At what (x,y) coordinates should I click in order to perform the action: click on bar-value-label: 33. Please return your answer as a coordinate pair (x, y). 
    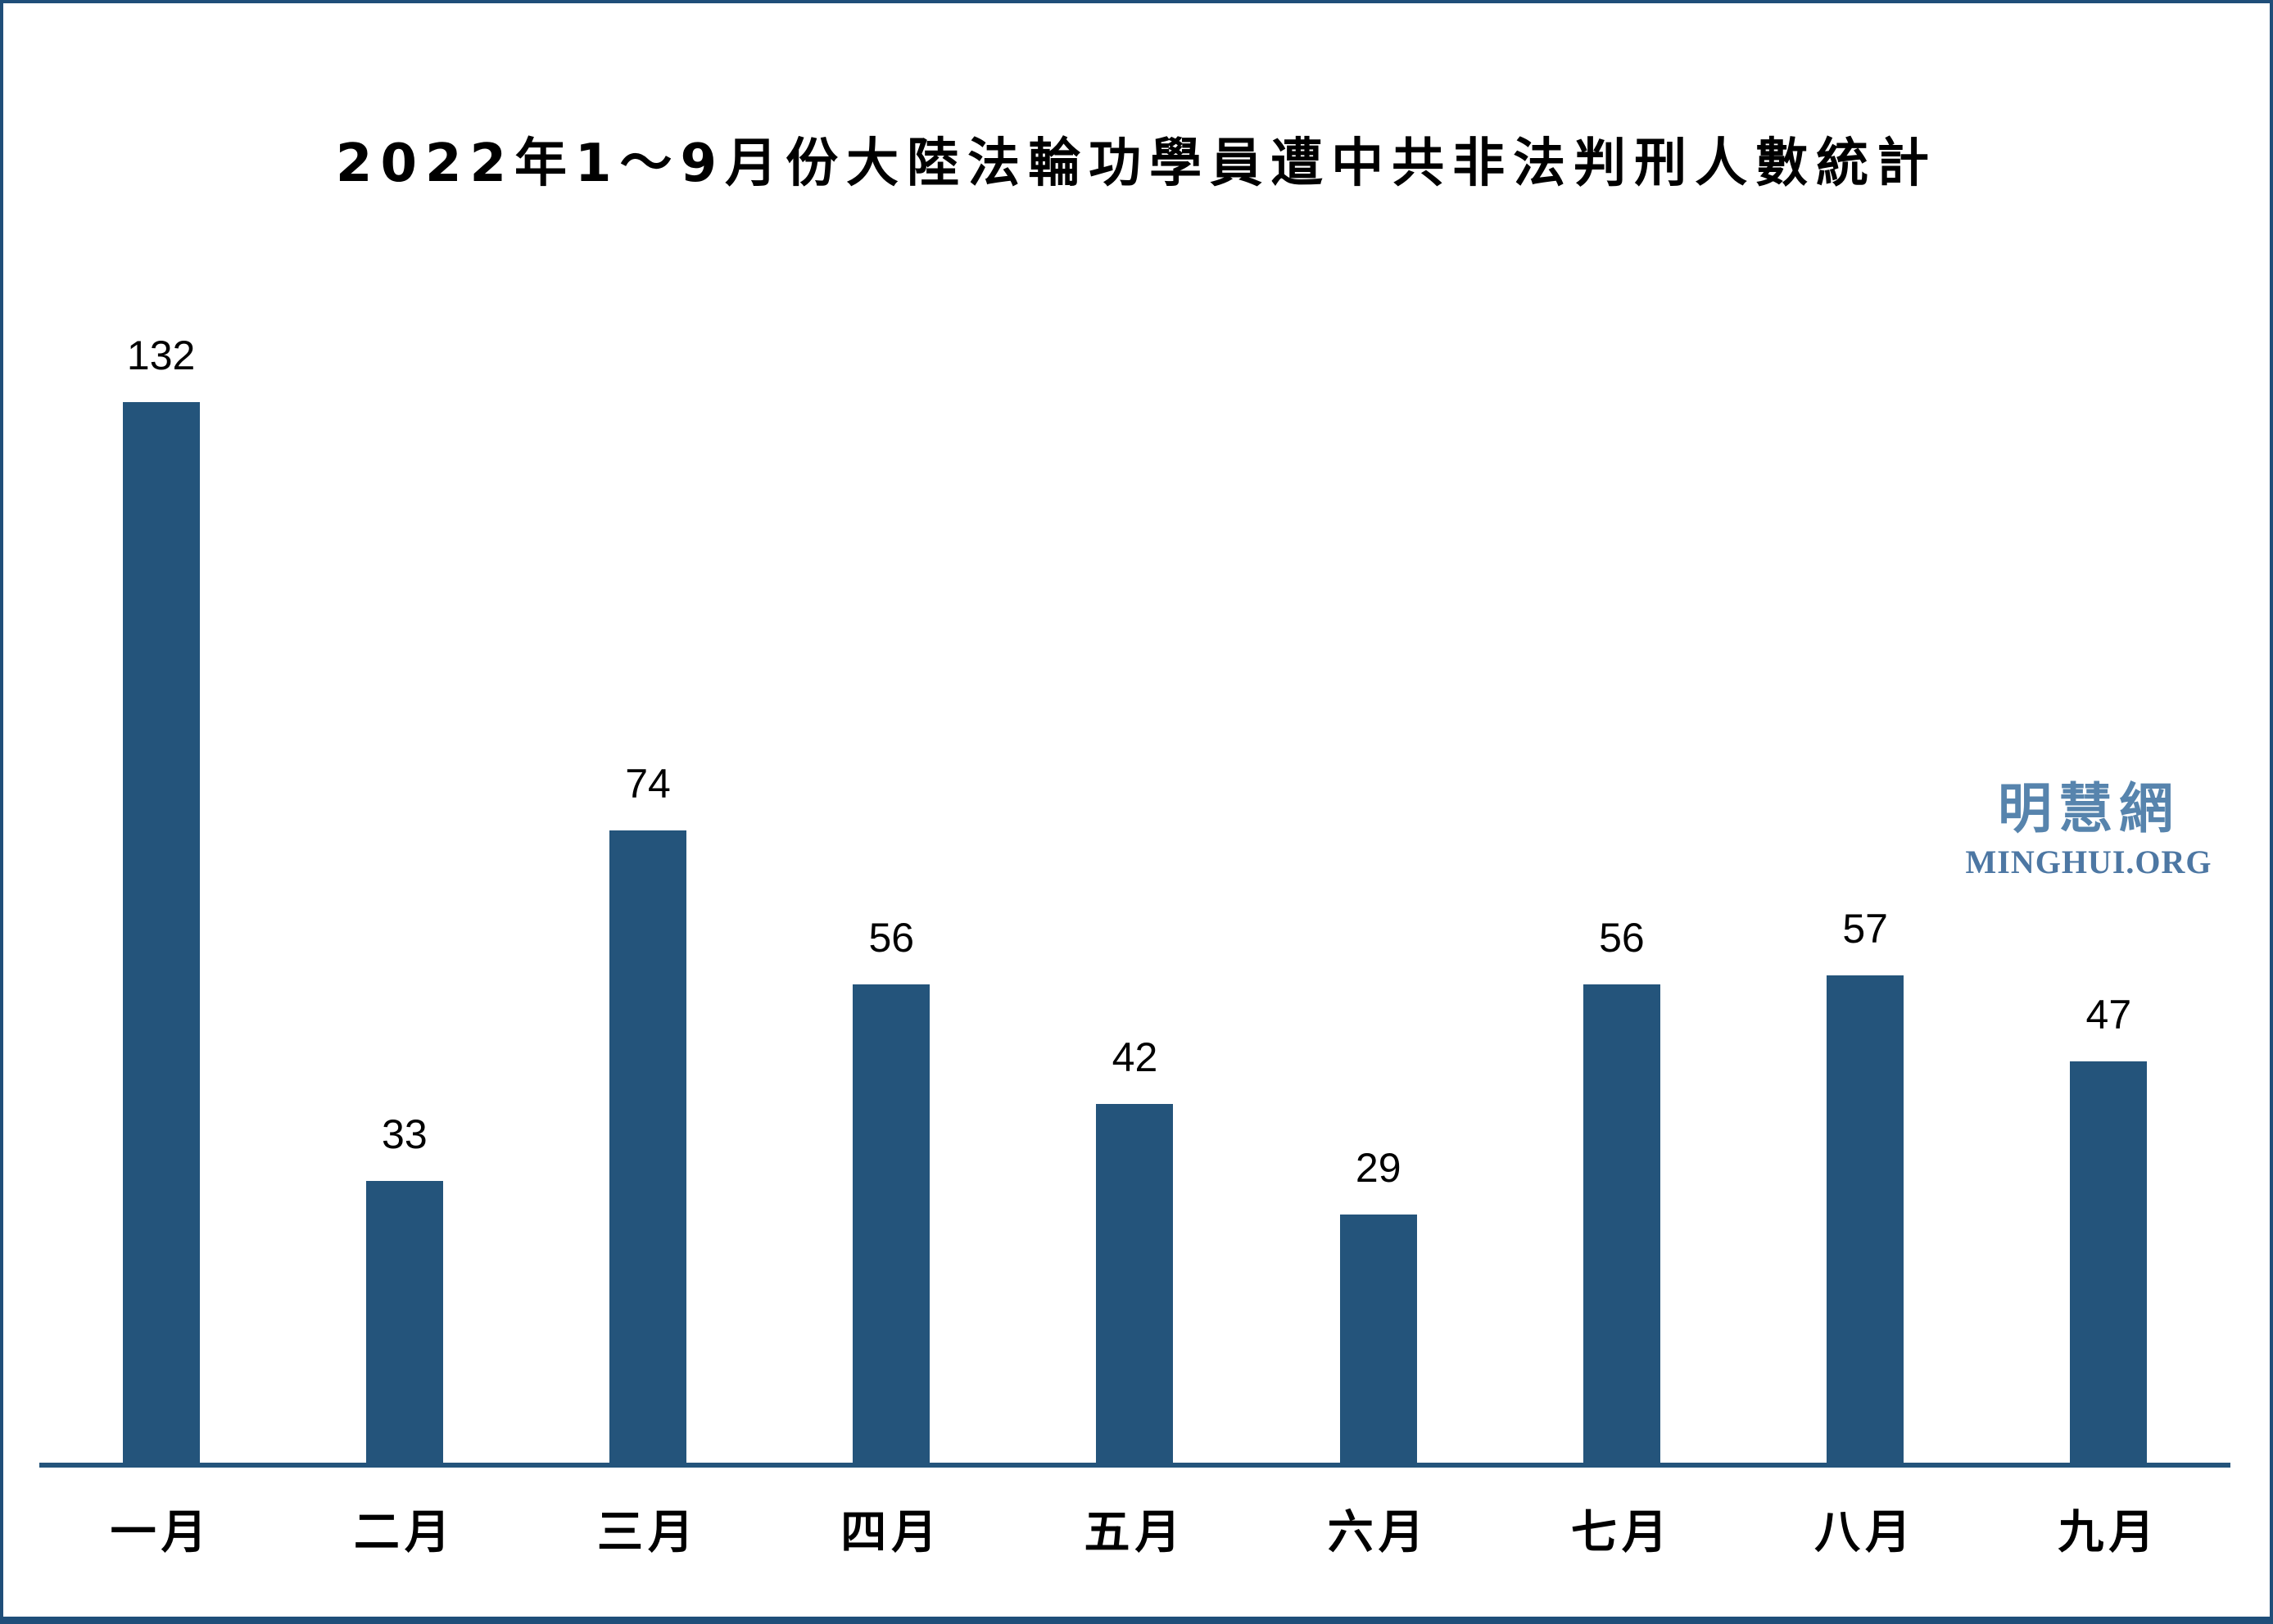
    Looking at the image, I should click on (405, 1134).